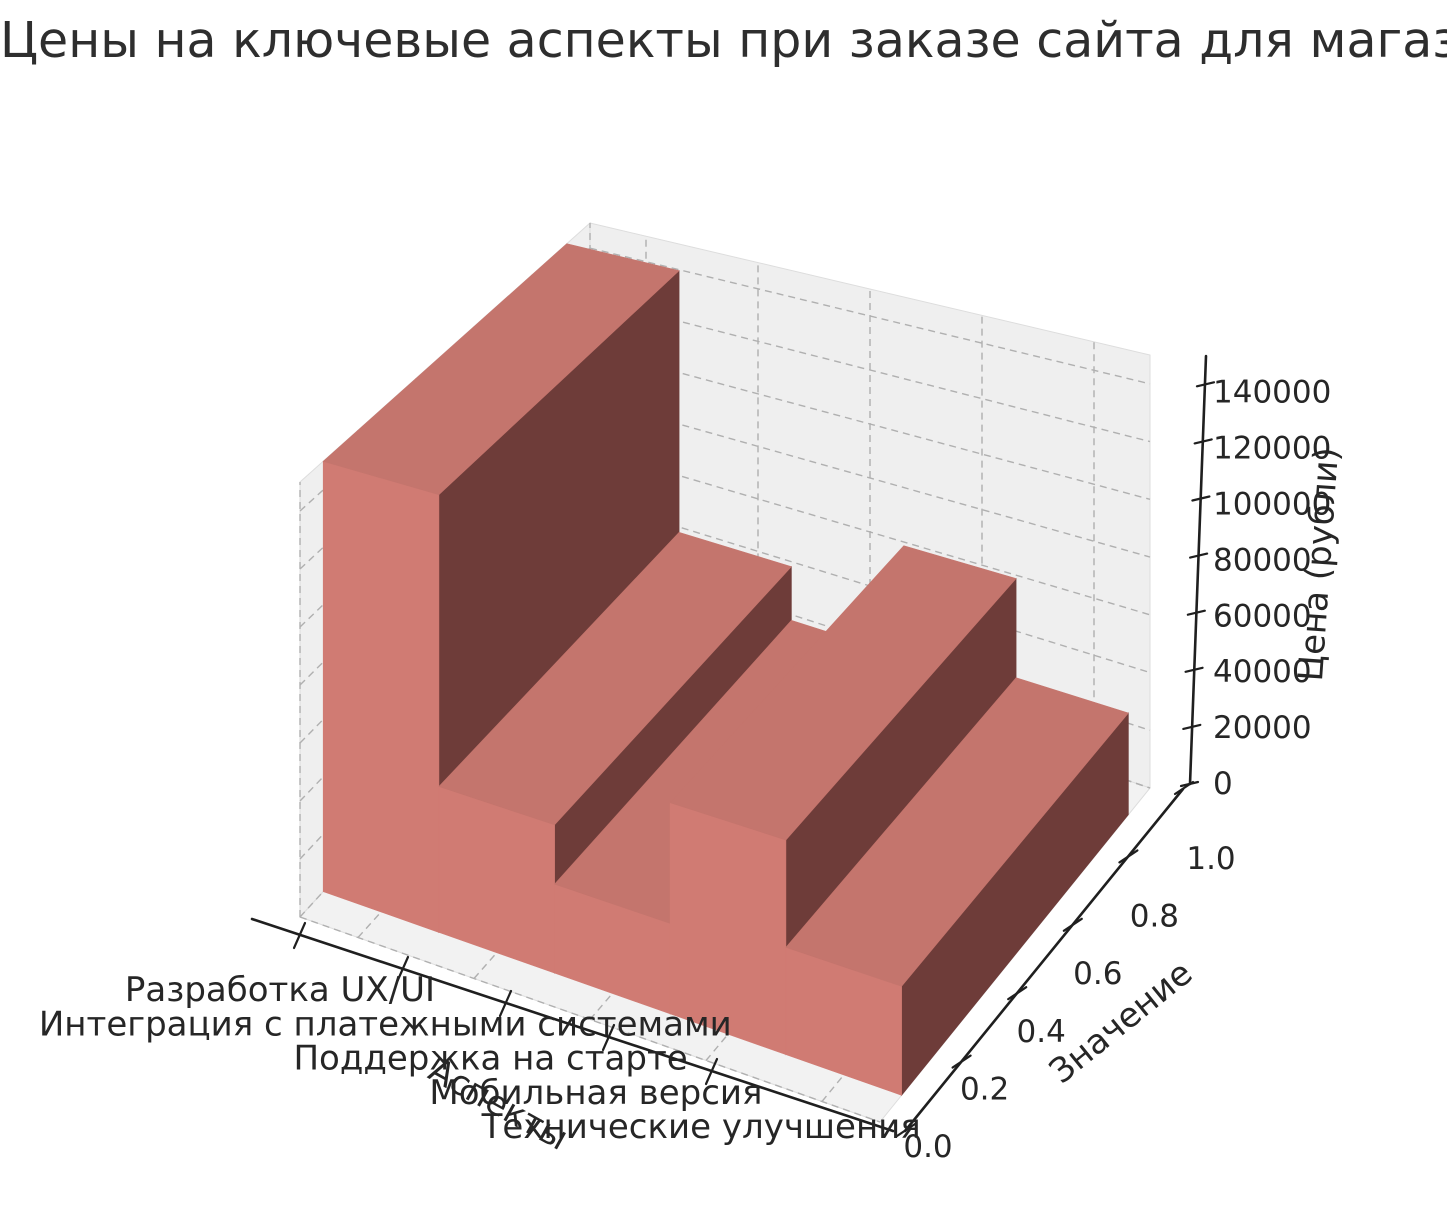 The width and height of the screenshot is (1447, 1207). Describe the element at coordinates (701, 1127) in the screenshot. I see `x-tick-label: Технические улучшения` at that location.